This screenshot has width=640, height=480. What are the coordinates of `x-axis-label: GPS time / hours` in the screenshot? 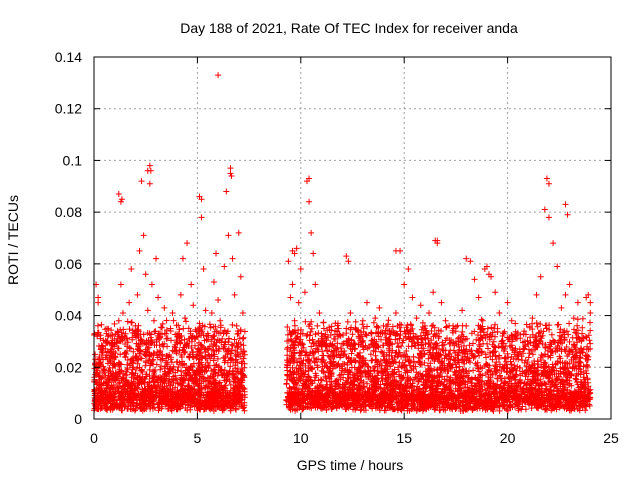 It's located at (350, 465).